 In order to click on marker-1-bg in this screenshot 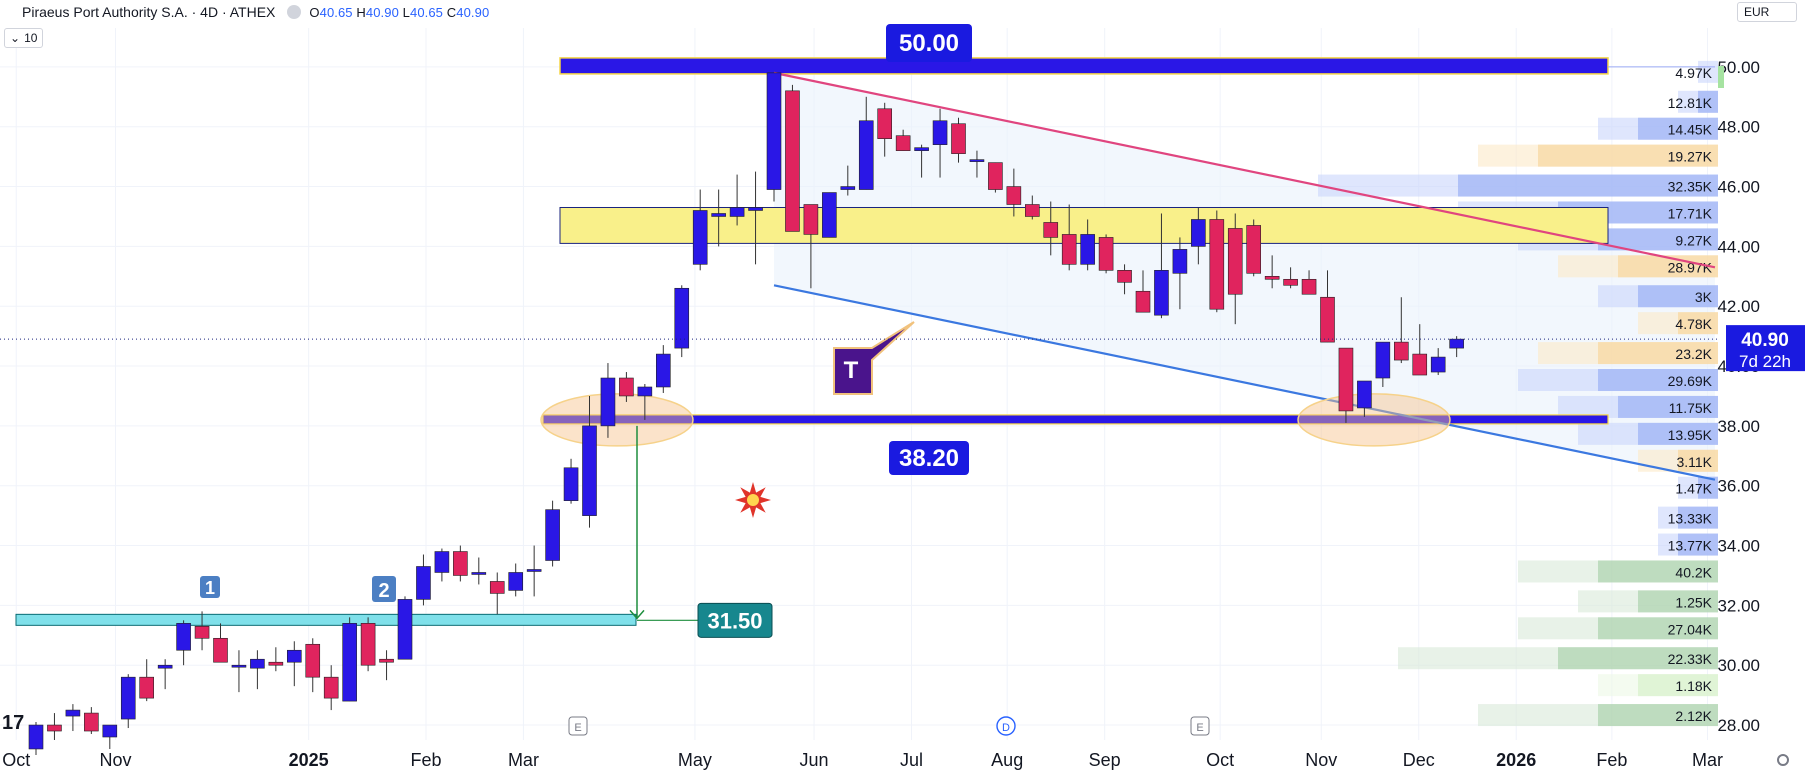, I will do `click(210, 587)`.